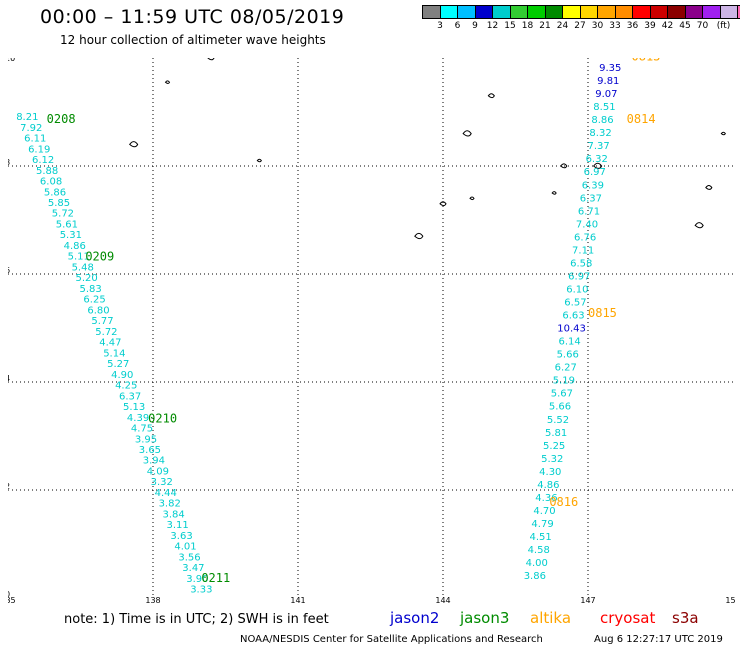 This screenshot has height=650, width=740. I want to click on wave-height-value: 4.36, so click(546, 498).